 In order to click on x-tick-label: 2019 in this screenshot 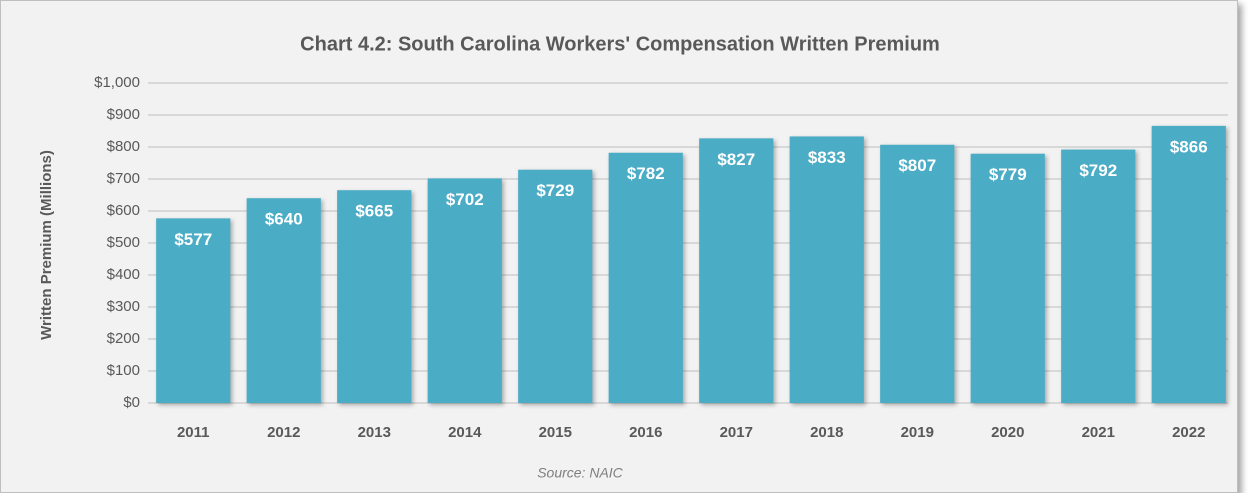, I will do `click(917, 432)`.